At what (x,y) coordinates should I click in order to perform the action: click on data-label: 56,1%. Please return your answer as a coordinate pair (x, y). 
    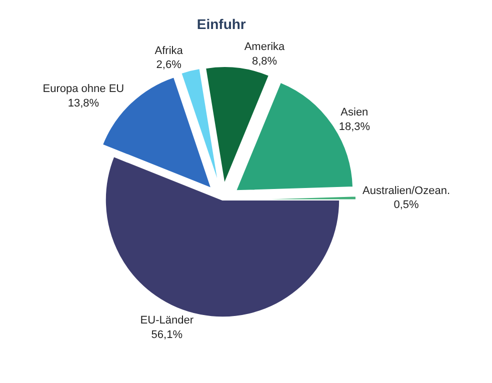
    Looking at the image, I should click on (167, 334).